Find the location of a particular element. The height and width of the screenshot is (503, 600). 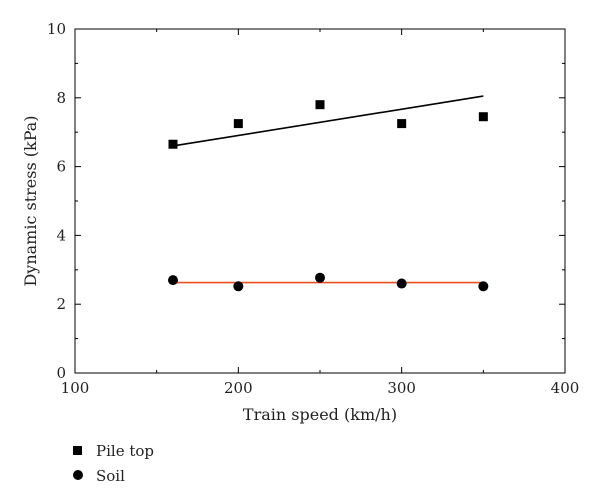

legend-marker-soil is located at coordinates (78, 475).